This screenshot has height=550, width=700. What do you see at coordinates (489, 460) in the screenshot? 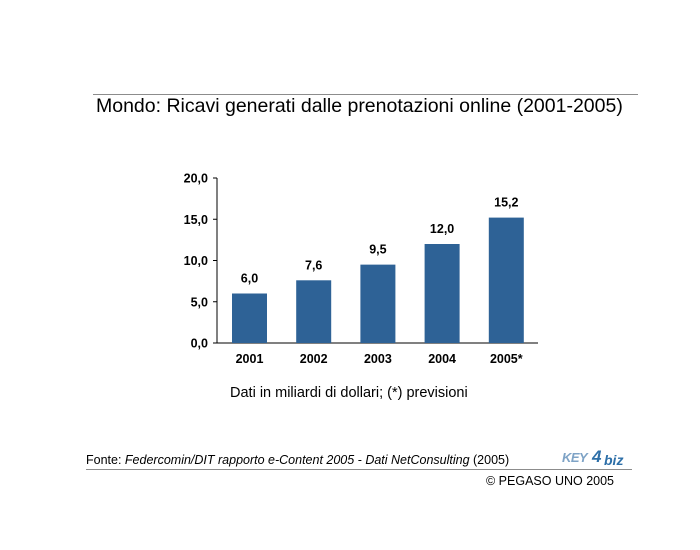
I see `source-year: (2005)` at bounding box center [489, 460].